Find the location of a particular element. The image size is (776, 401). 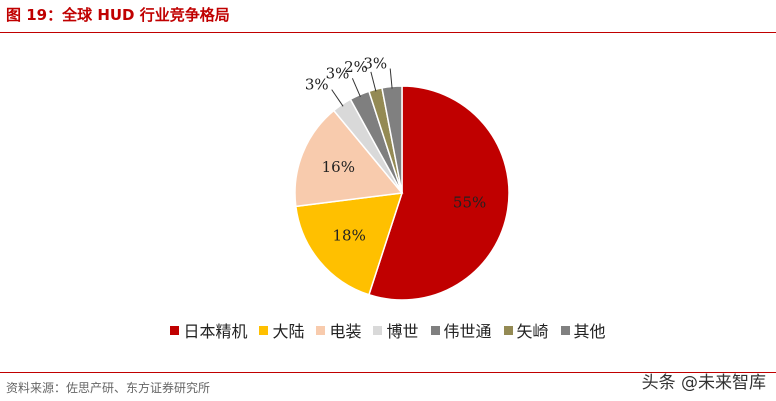

pie-slices is located at coordinates (402, 193).